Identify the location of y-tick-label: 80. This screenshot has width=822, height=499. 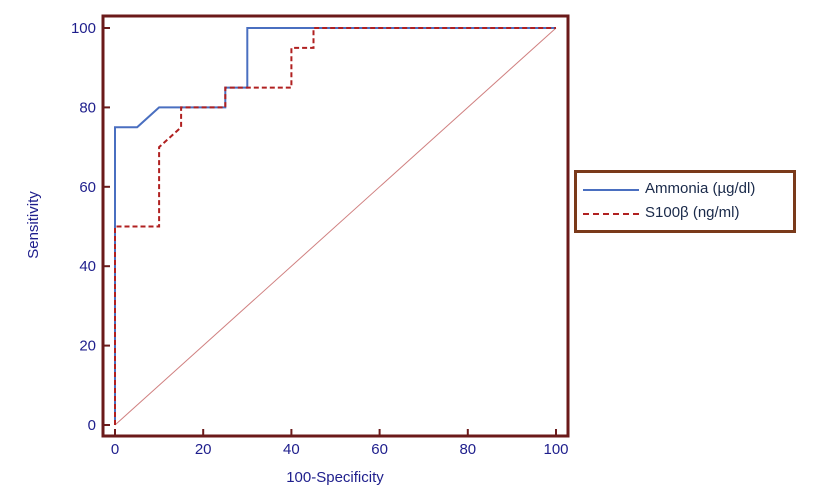
(87, 107).